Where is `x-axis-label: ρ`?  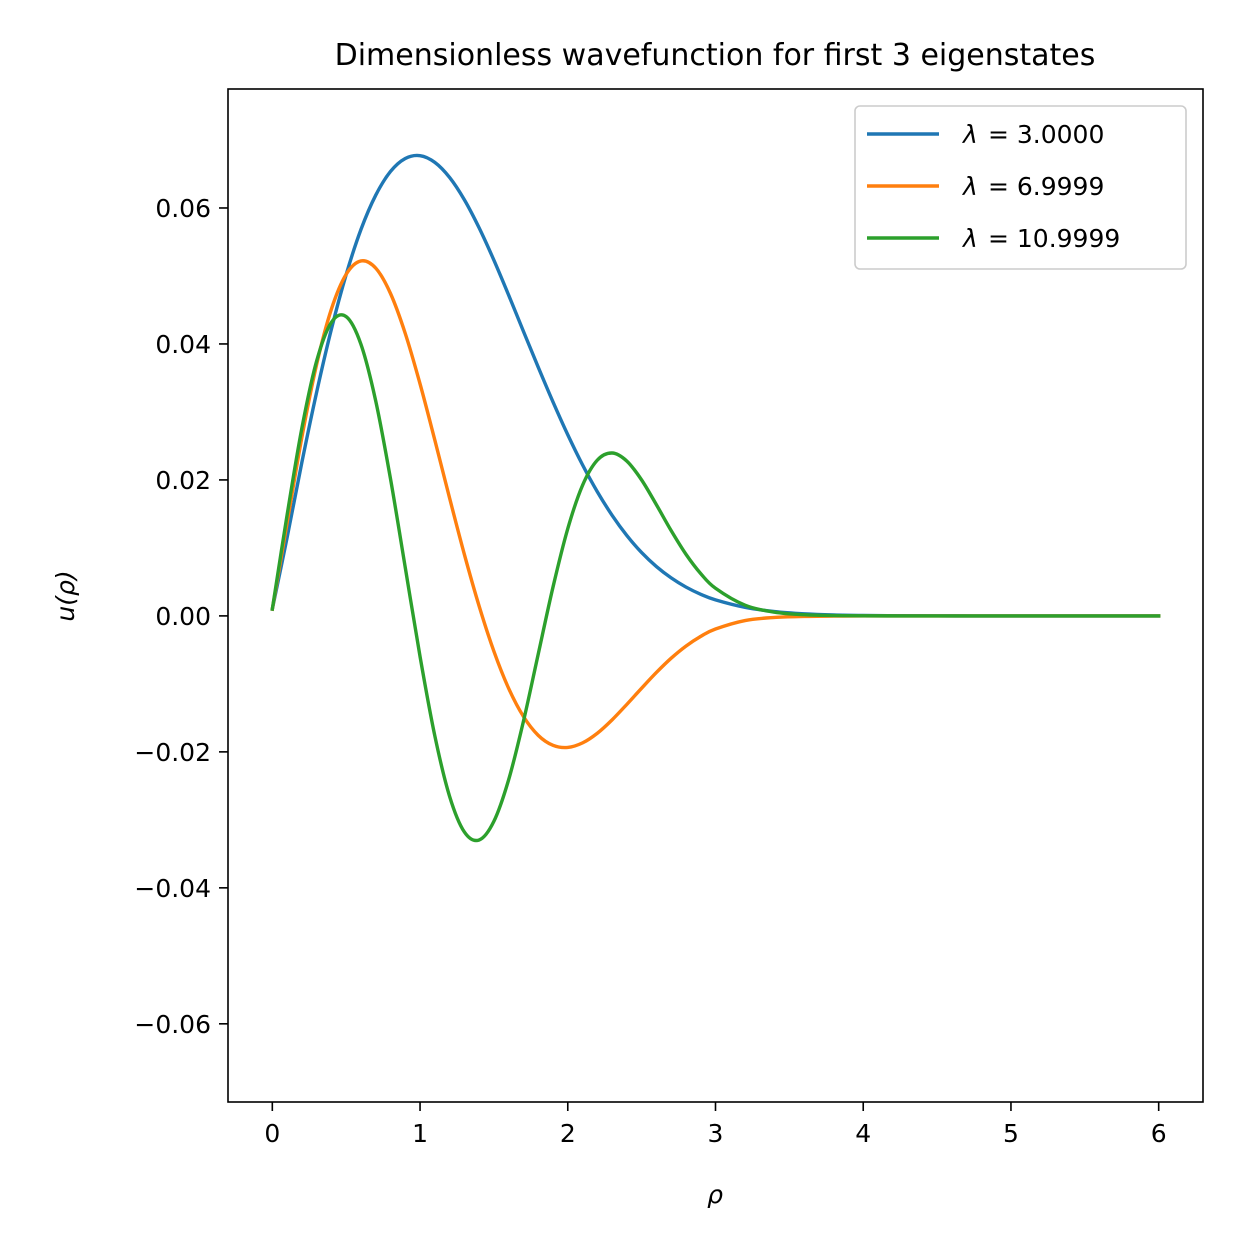 x-axis-label: ρ is located at coordinates (715, 1194).